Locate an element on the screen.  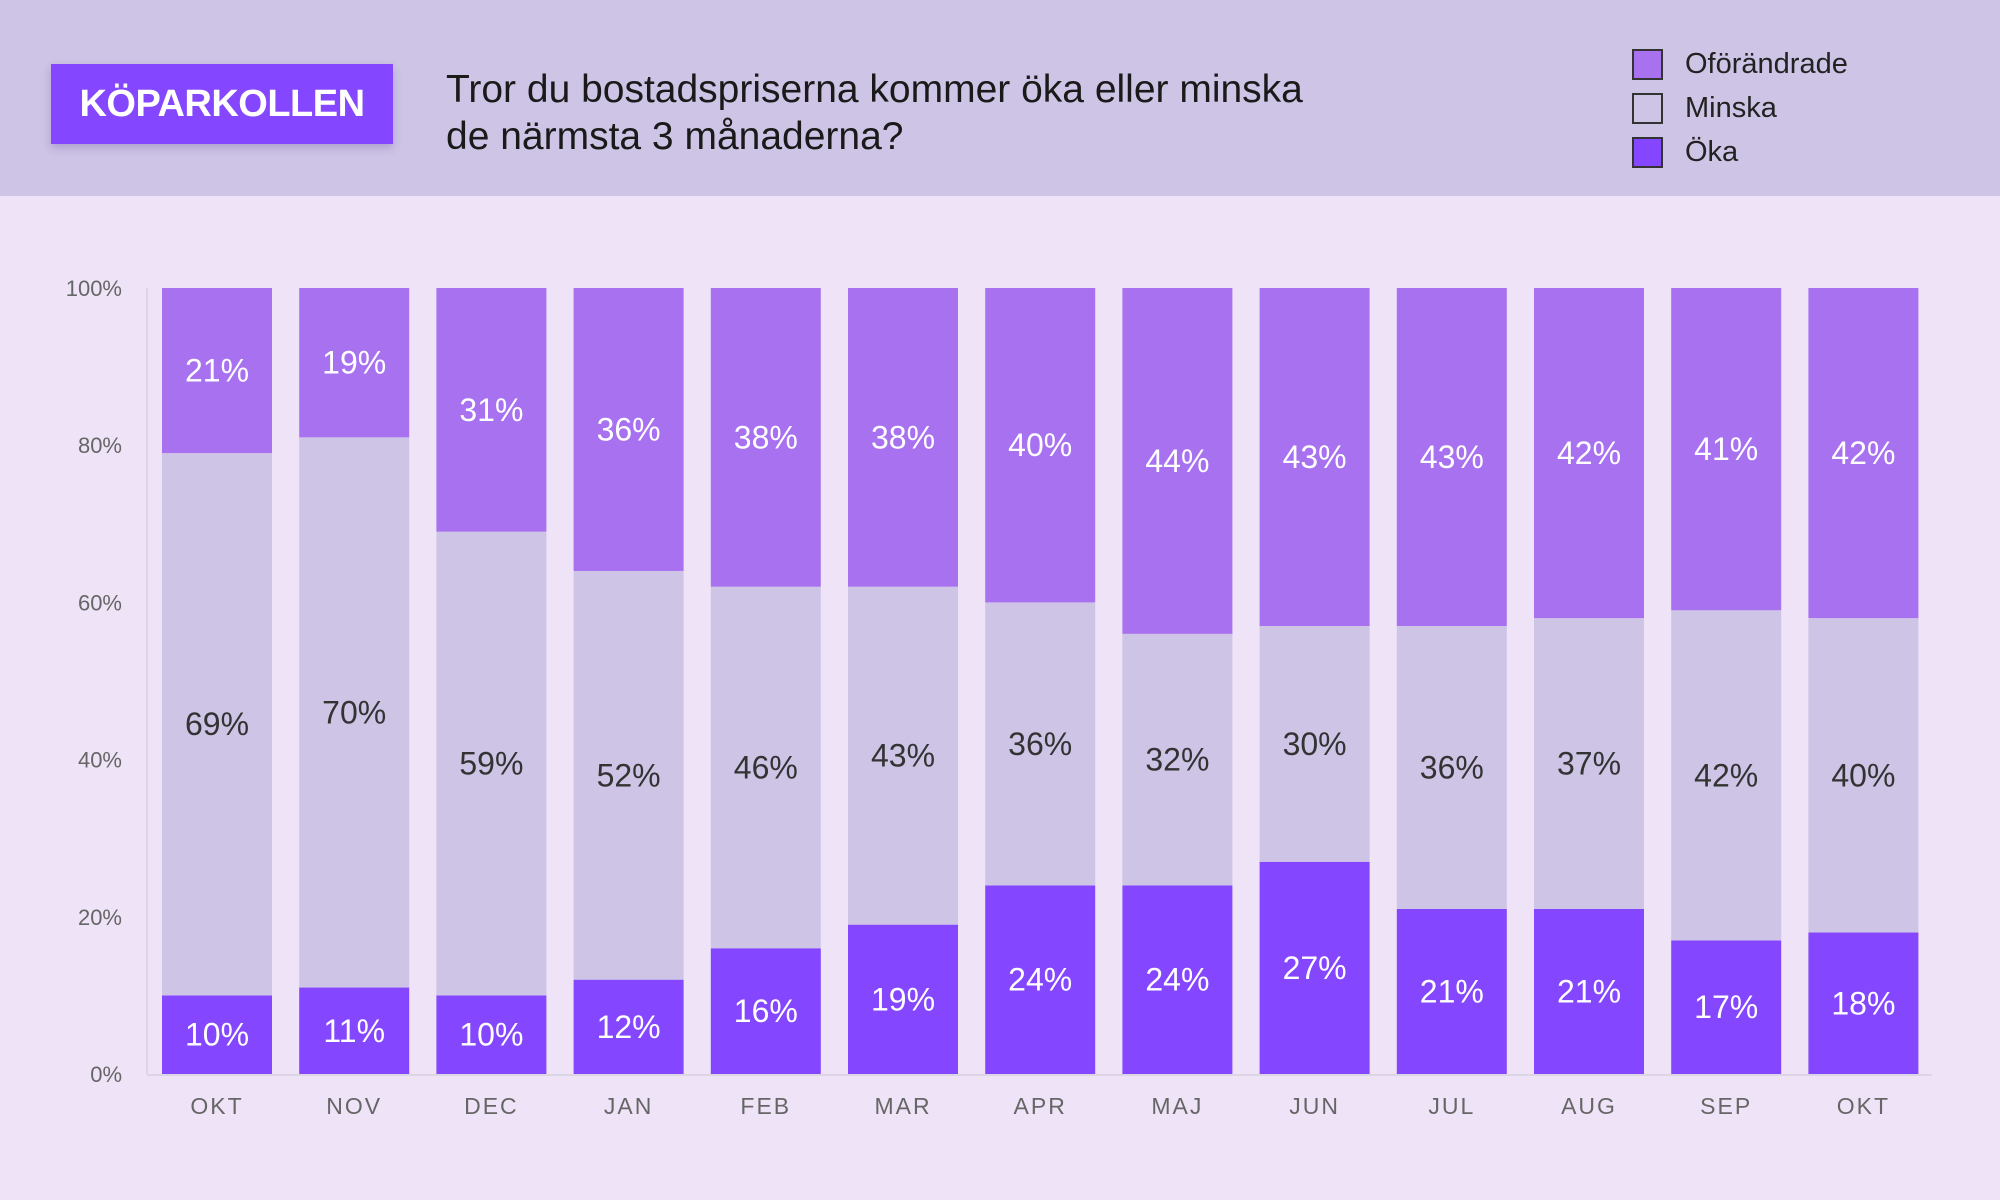
data-label: 11% is located at coordinates (354, 1031).